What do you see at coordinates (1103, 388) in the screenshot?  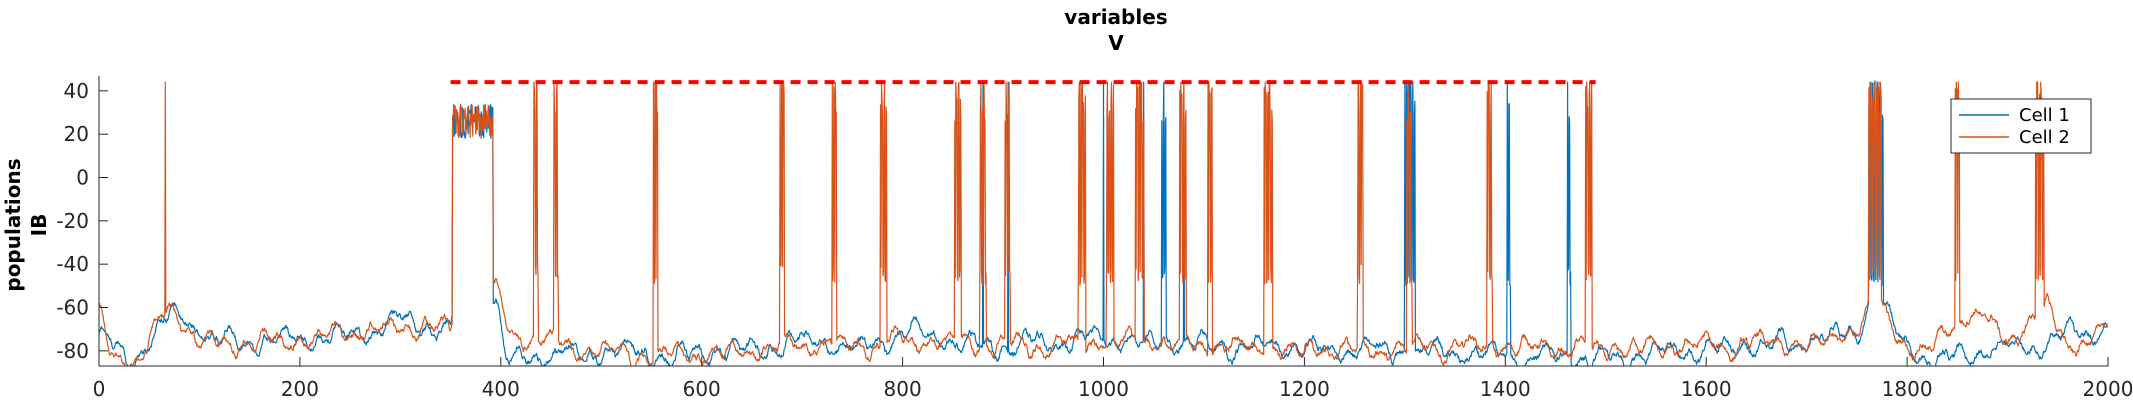 I see `x-tick-label: 1000` at bounding box center [1103, 388].